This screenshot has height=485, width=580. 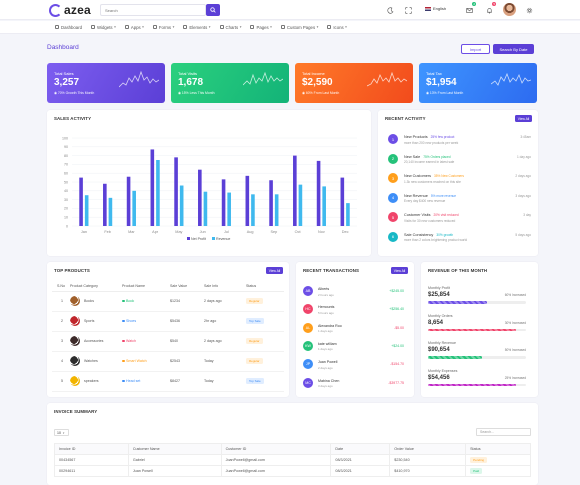 What do you see at coordinates (76, 411) in the screenshot?
I see `invoice-title: INVOICE SUMMARY` at bounding box center [76, 411].